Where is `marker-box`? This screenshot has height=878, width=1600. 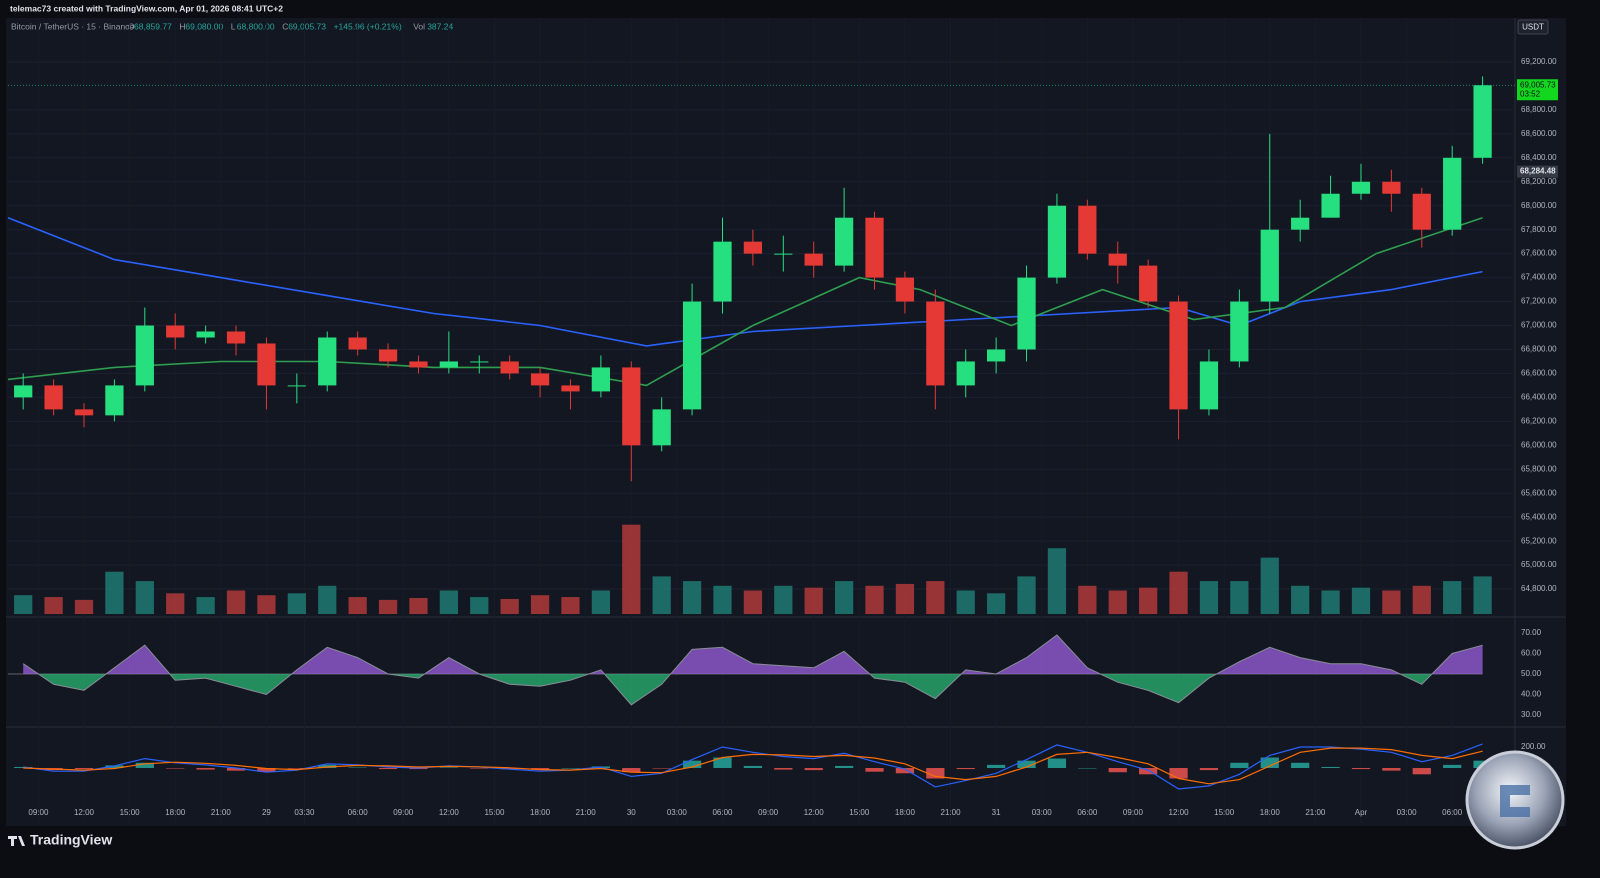 marker-box is located at coordinates (1537, 171).